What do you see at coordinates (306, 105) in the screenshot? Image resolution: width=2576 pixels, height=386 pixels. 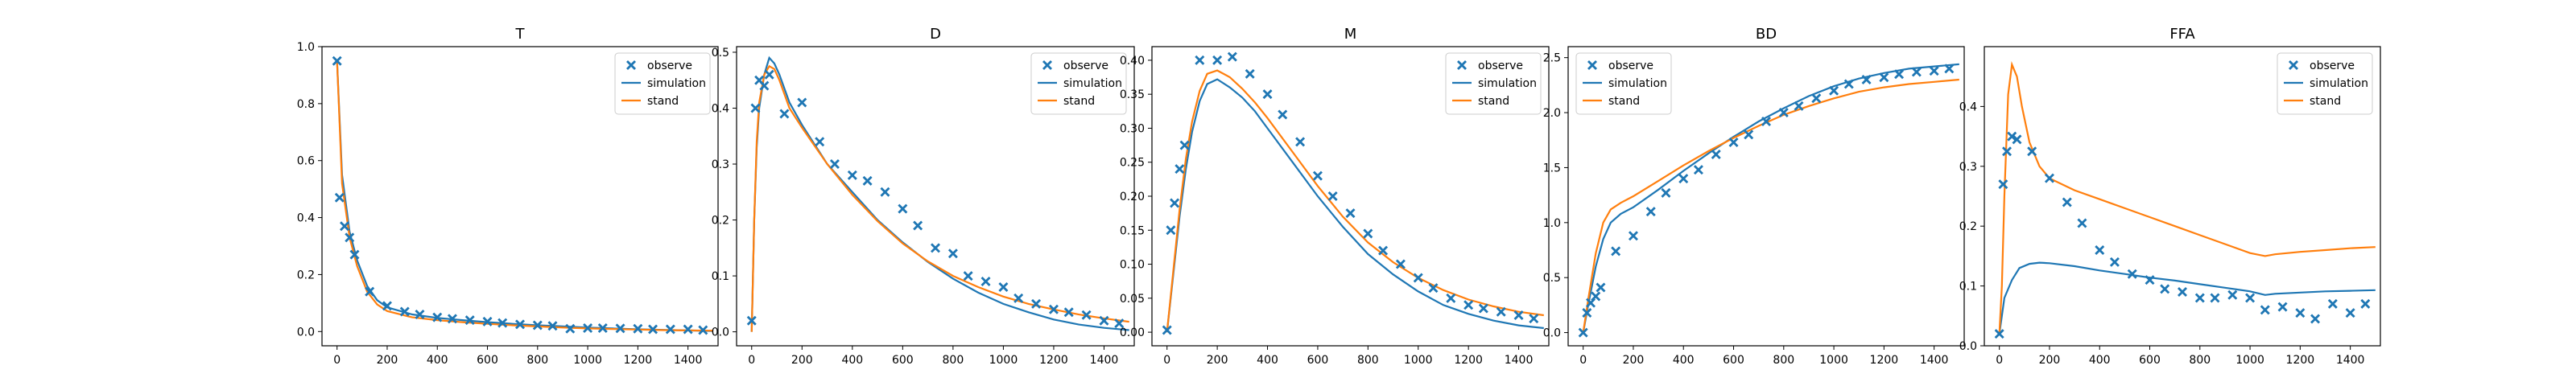 I see `y-tick-label: 0.8` at bounding box center [306, 105].